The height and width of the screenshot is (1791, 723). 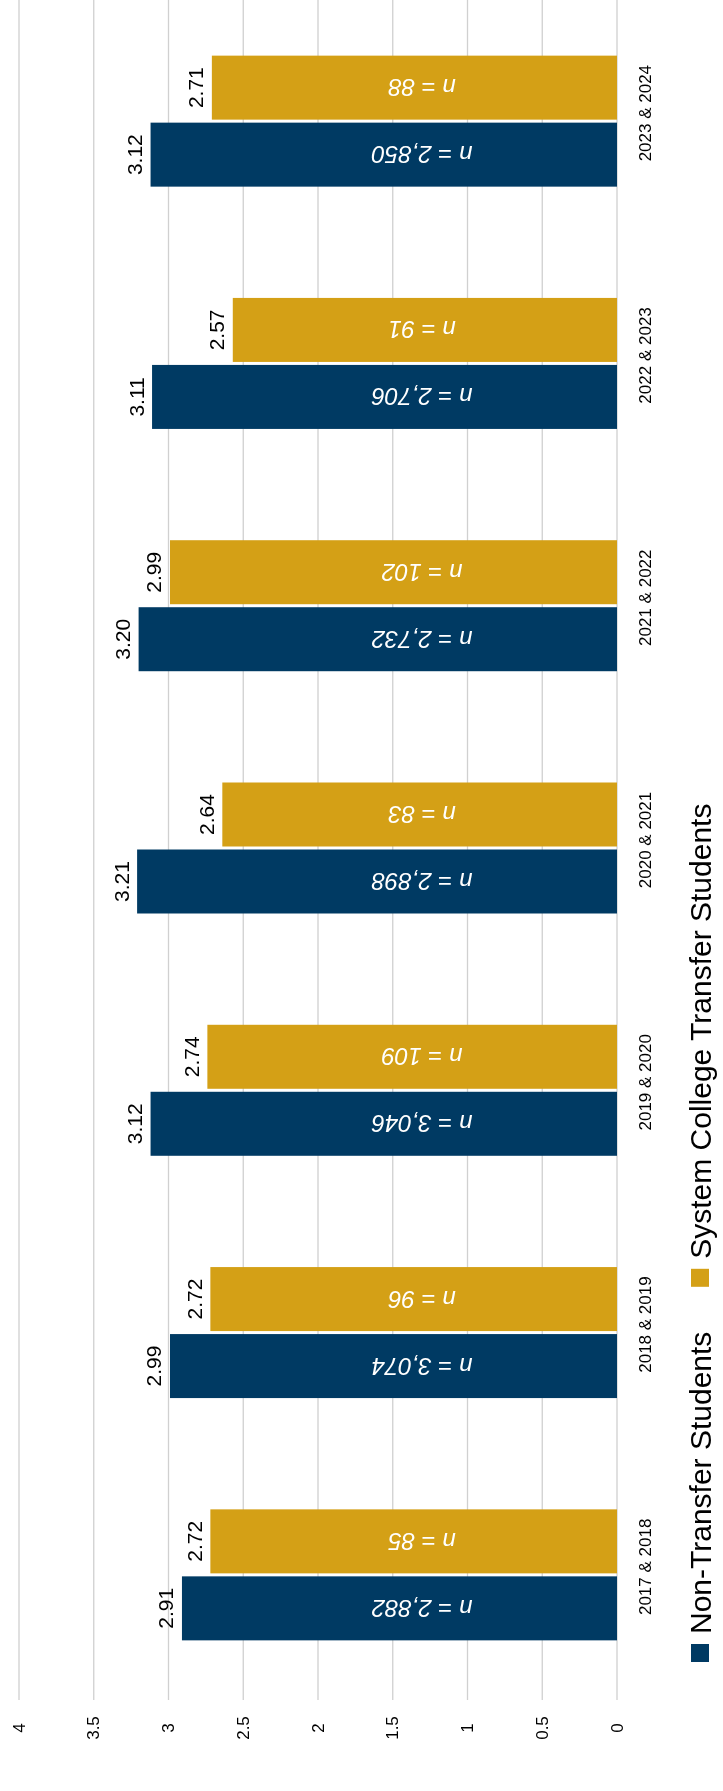 What do you see at coordinates (393, 1728) in the screenshot?
I see `x-tick-label: 1.5` at bounding box center [393, 1728].